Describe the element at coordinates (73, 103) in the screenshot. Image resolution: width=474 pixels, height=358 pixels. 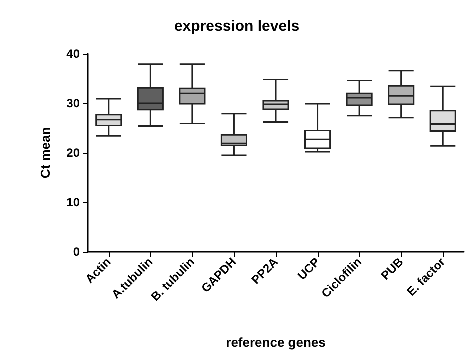
I see `y-tick-label: 30` at that location.